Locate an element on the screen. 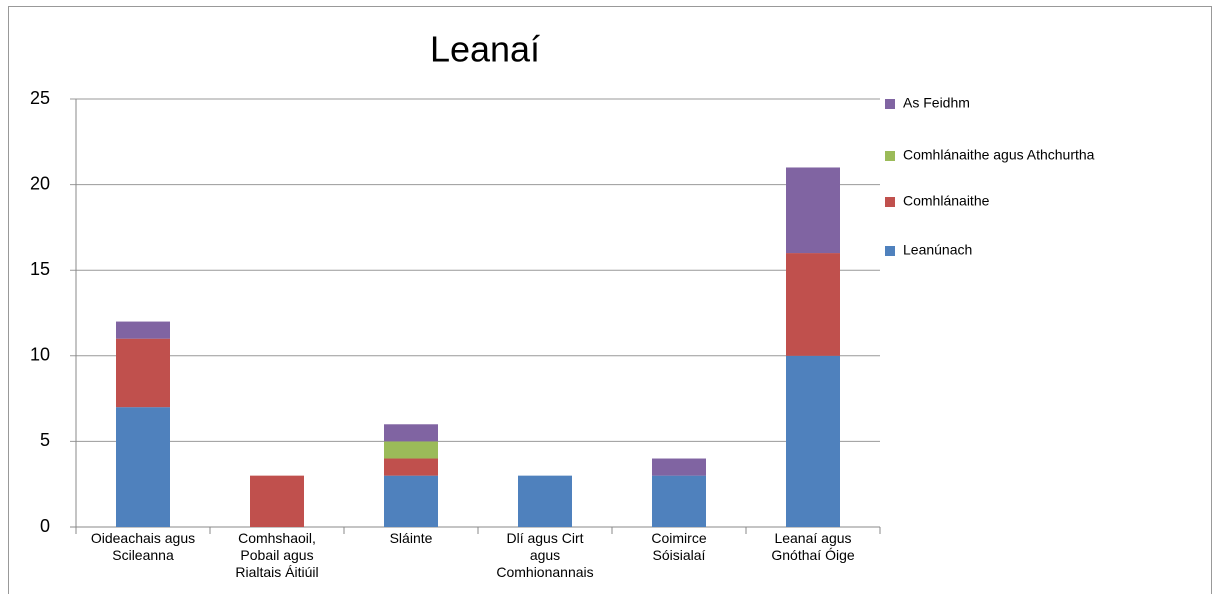  y-tick-label: 0 is located at coordinates (45, 526).